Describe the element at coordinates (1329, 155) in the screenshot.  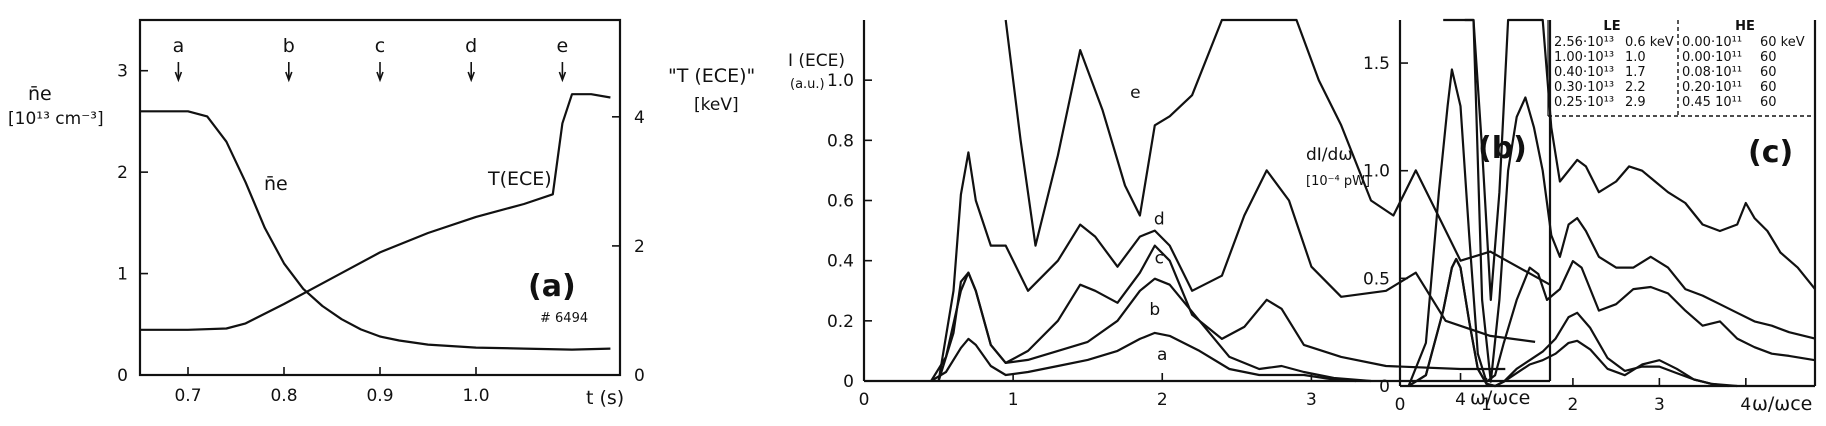
I see `panel-c-ylabel: dI/dω` at that location.